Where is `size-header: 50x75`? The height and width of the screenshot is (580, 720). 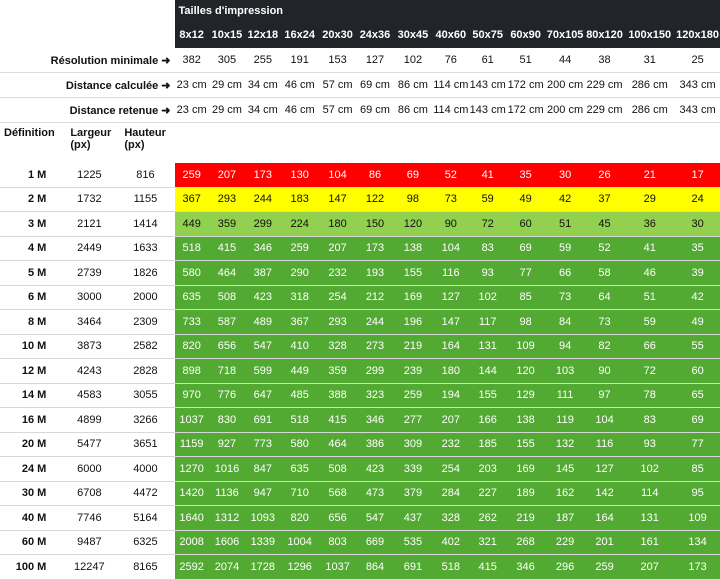
size-header: 50x75 is located at coordinates (487, 35).